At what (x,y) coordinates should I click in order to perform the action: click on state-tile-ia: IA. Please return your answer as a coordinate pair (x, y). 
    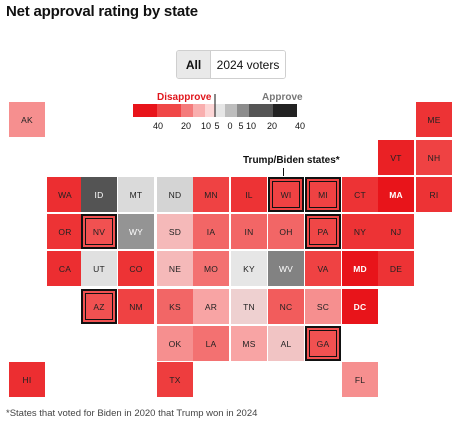
    Looking at the image, I should click on (211, 231).